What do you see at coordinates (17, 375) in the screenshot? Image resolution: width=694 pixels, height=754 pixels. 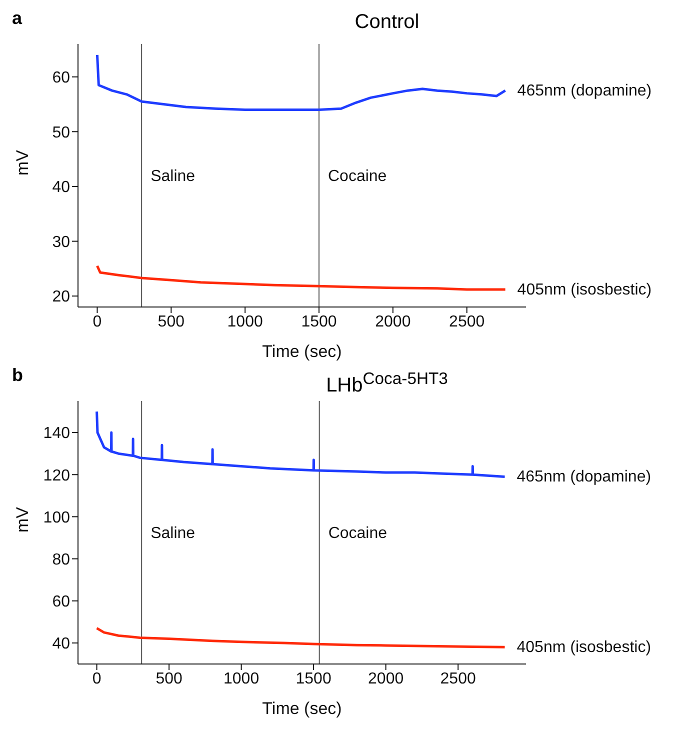 I see `text: b` at bounding box center [17, 375].